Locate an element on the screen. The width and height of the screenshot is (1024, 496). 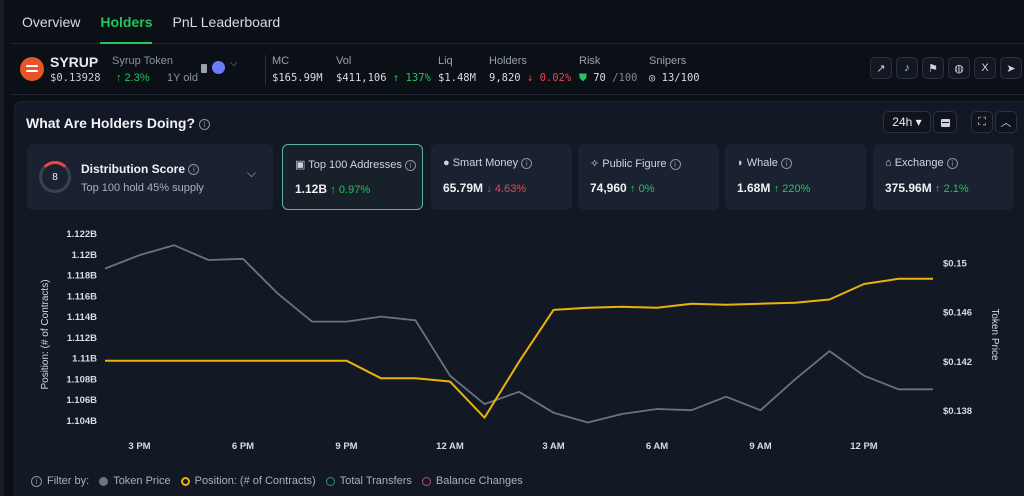
card-whale: ◗ Whale i 1.68M ↑ 220% is located at coordinates (795, 177).